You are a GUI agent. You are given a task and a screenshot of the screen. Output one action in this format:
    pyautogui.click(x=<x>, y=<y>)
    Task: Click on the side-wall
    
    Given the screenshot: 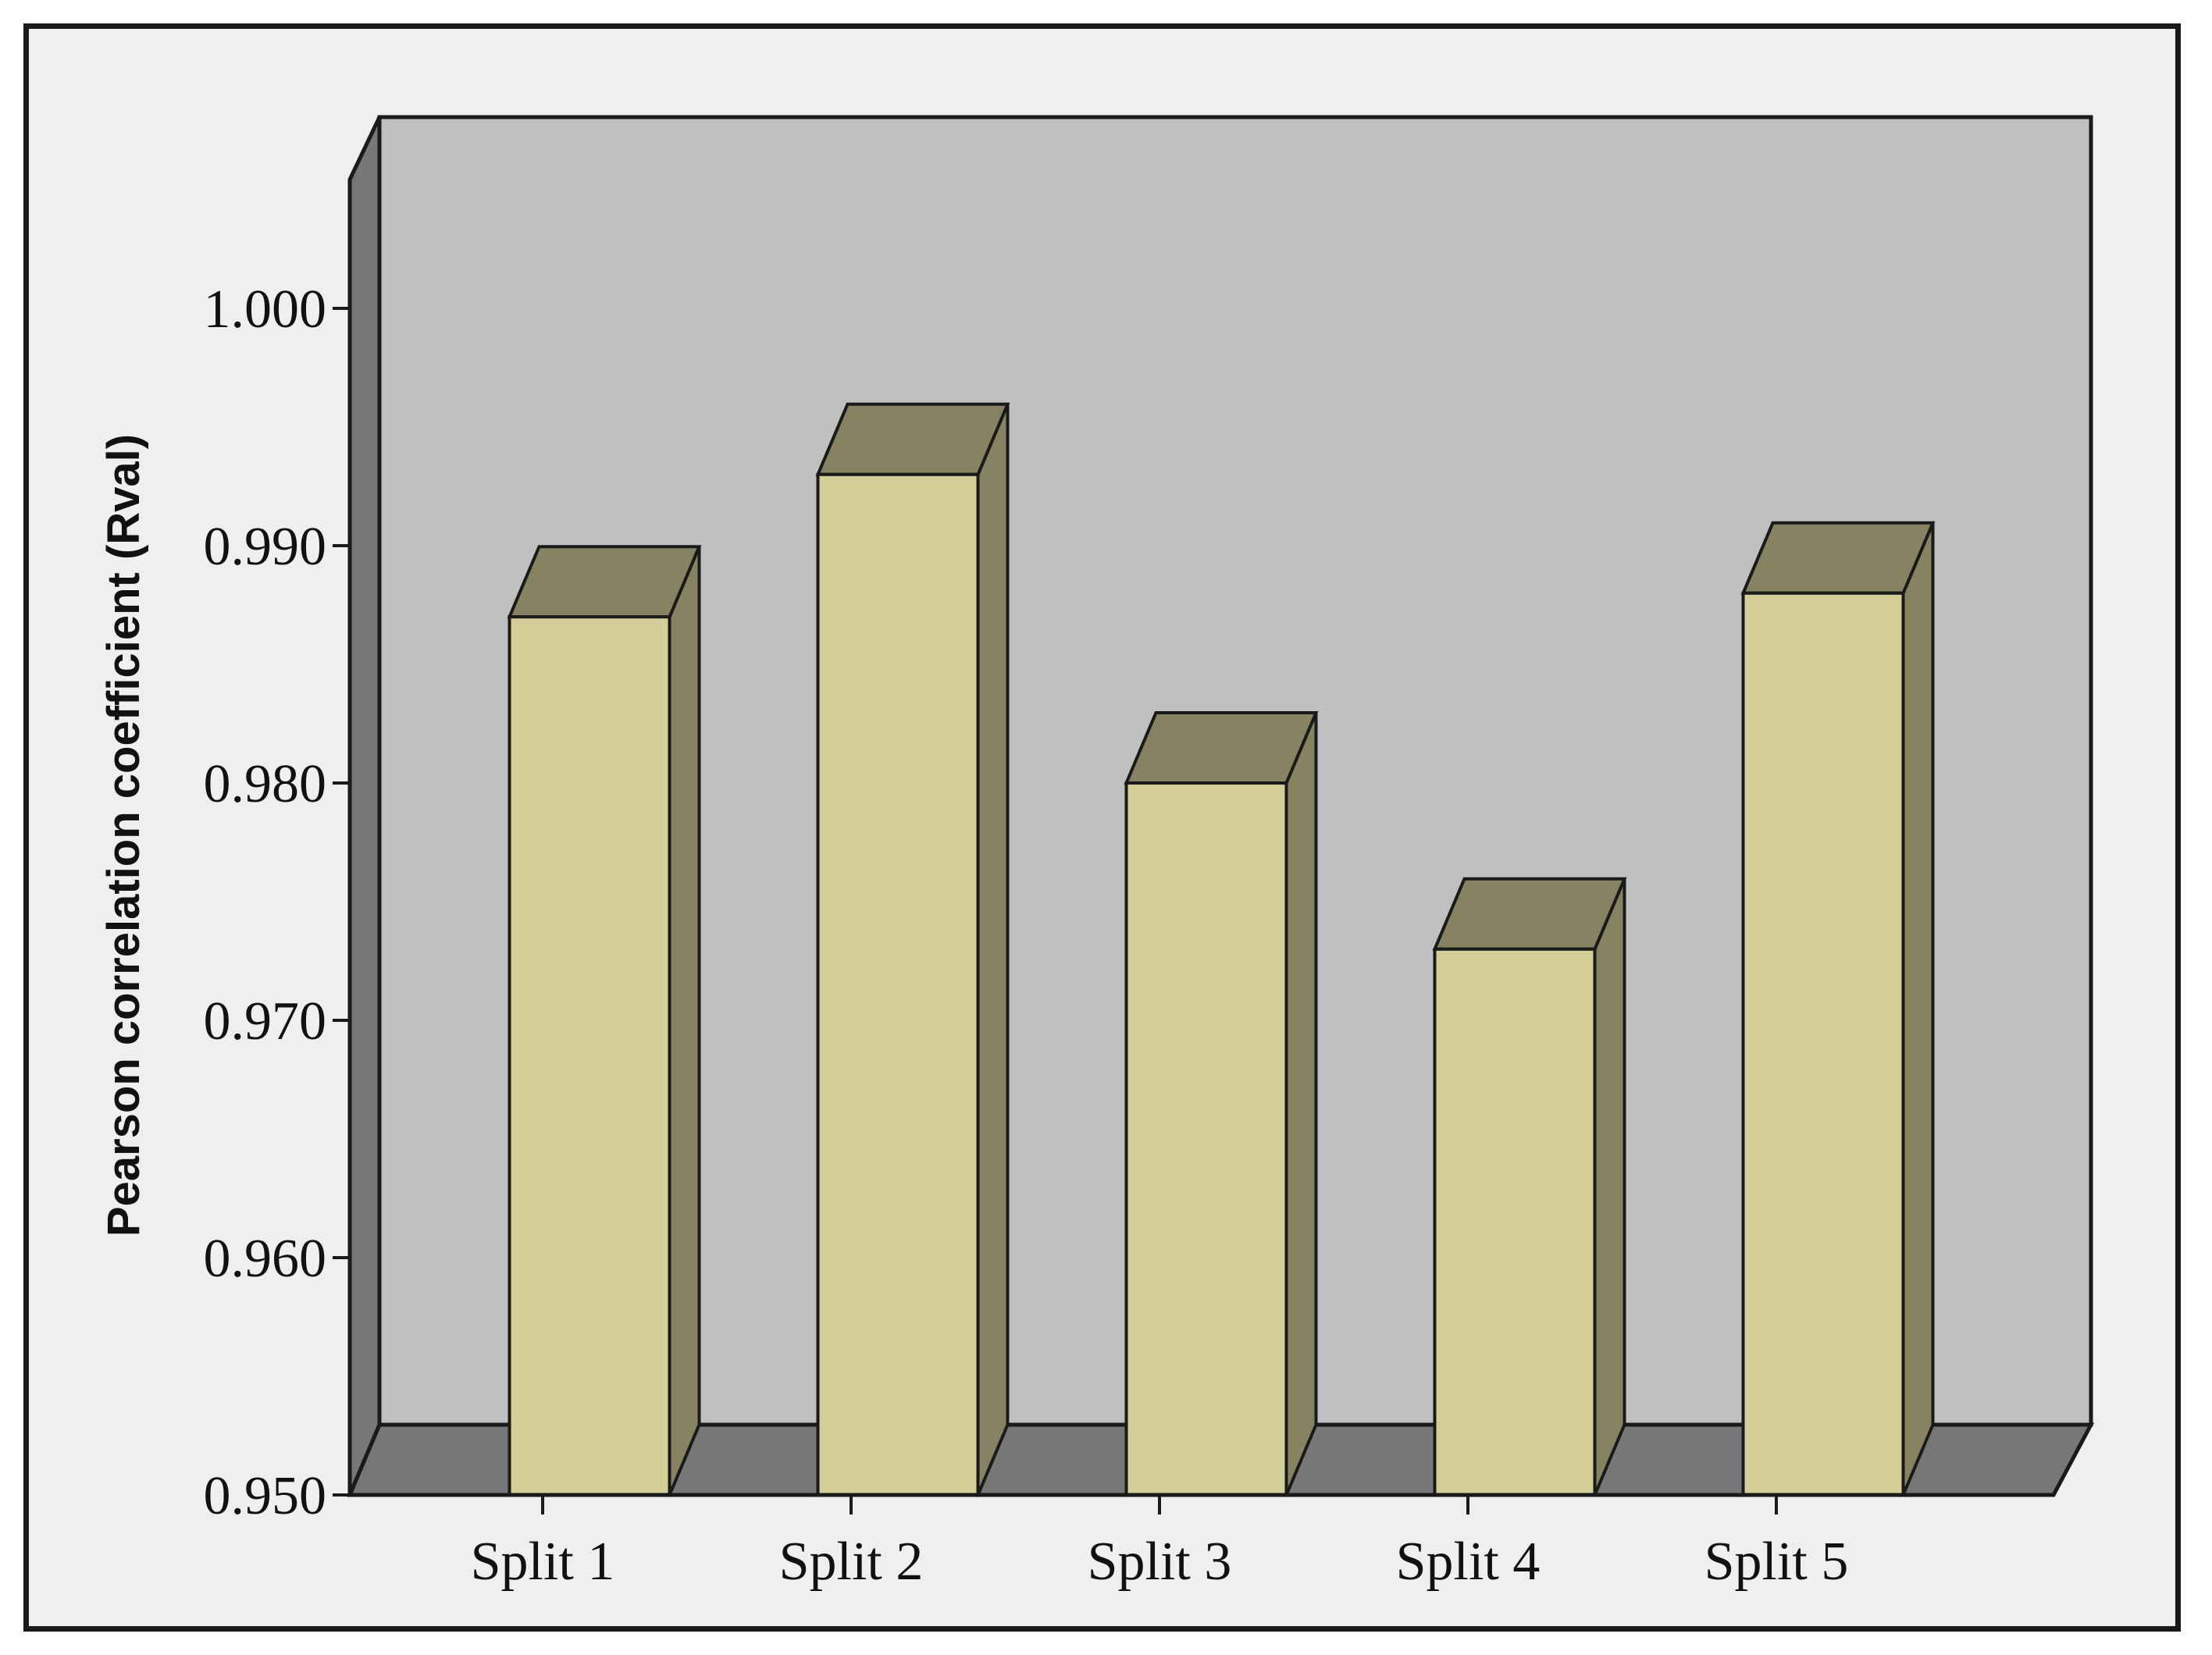 What is the action you would take?
    pyautogui.click(x=365, y=806)
    